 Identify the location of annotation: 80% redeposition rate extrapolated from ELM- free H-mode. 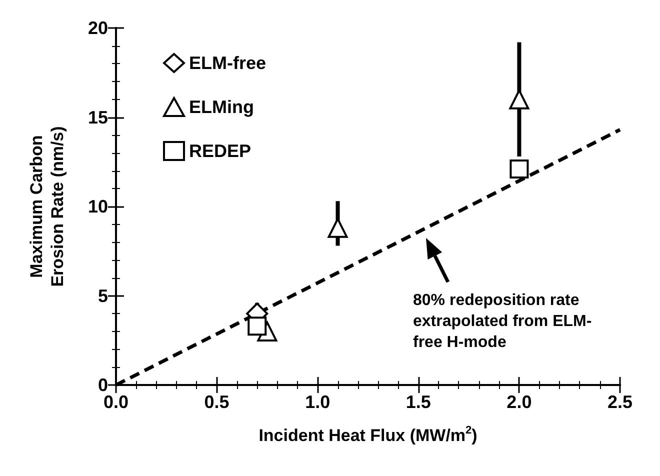
(502, 321).